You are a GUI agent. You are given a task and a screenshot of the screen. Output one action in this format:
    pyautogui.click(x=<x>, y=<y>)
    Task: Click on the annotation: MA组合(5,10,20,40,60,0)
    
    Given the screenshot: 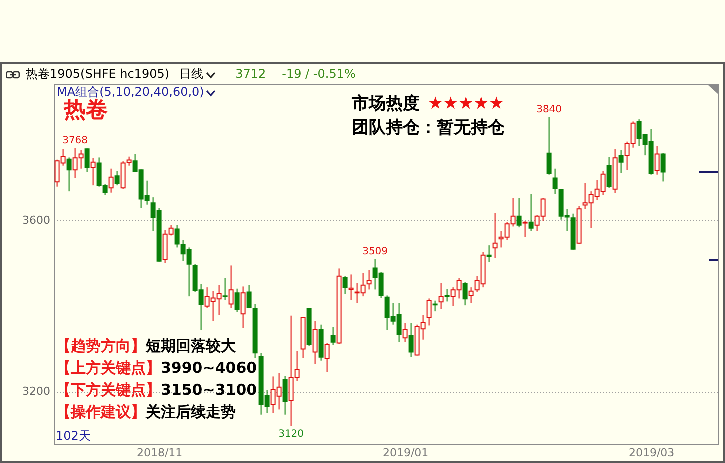 What is the action you would take?
    pyautogui.click(x=130, y=92)
    